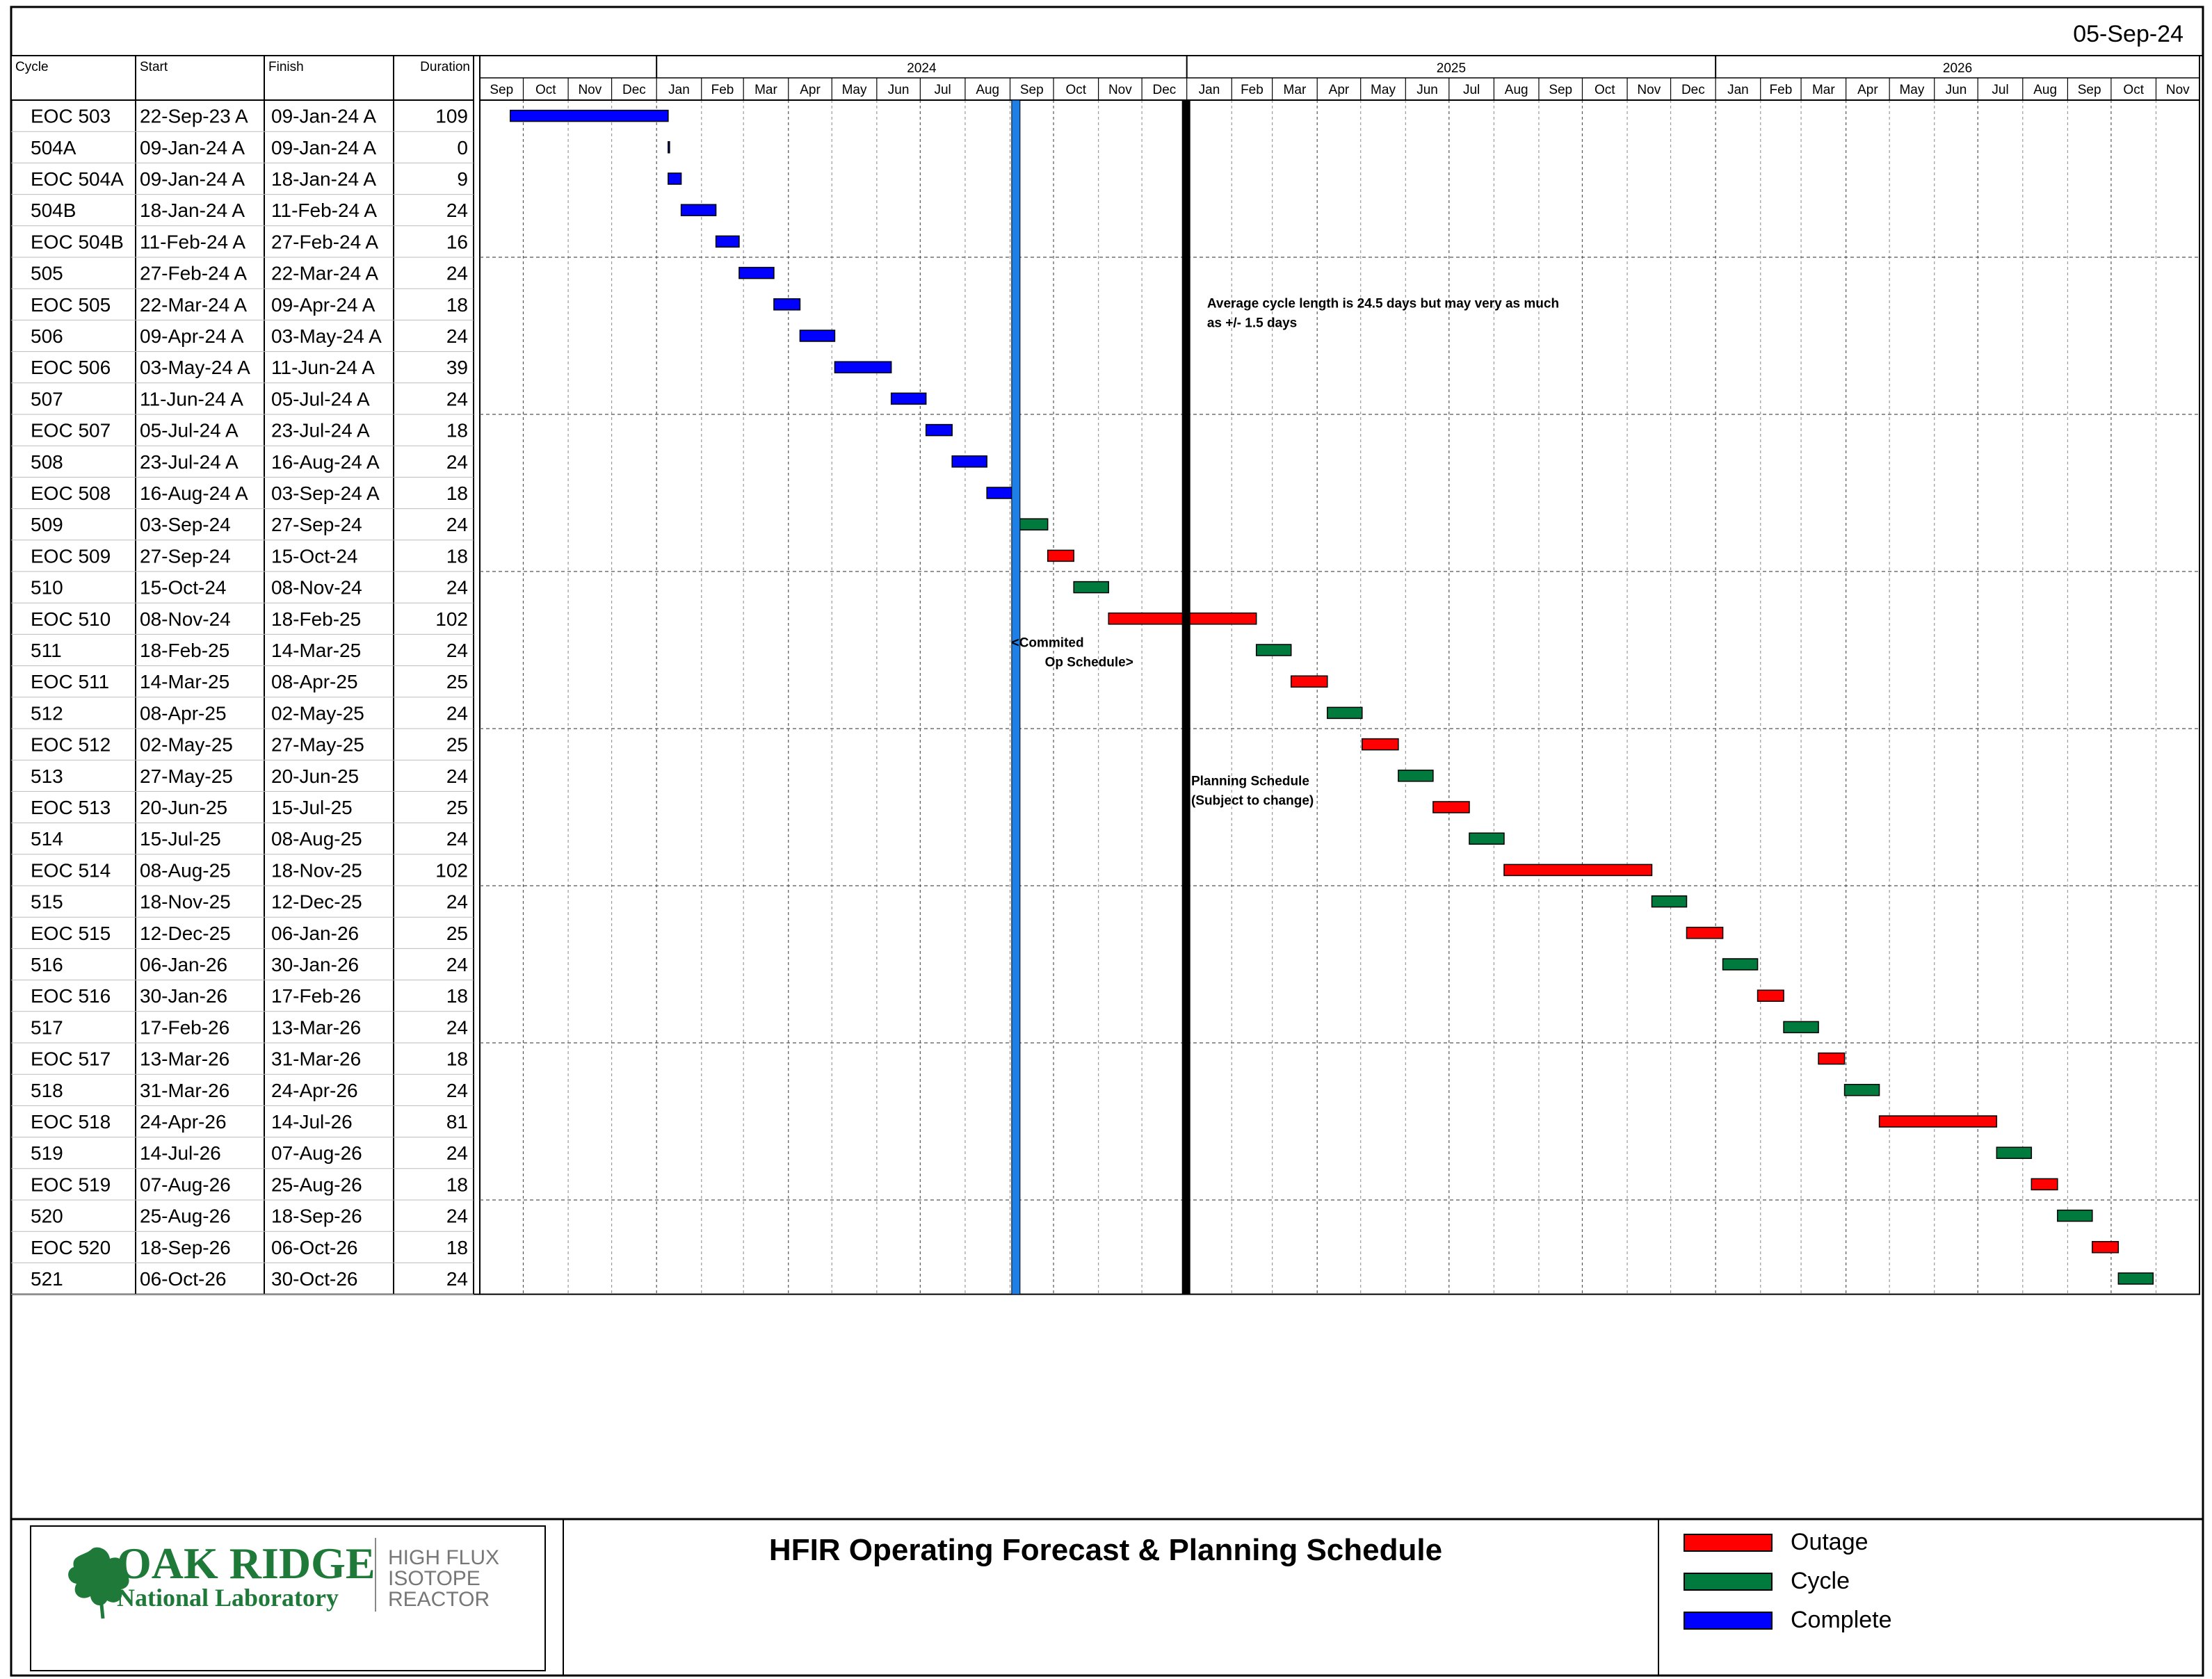 The width and height of the screenshot is (2212, 1679). I want to click on cell-start: 15-Jul-25, so click(181, 839).